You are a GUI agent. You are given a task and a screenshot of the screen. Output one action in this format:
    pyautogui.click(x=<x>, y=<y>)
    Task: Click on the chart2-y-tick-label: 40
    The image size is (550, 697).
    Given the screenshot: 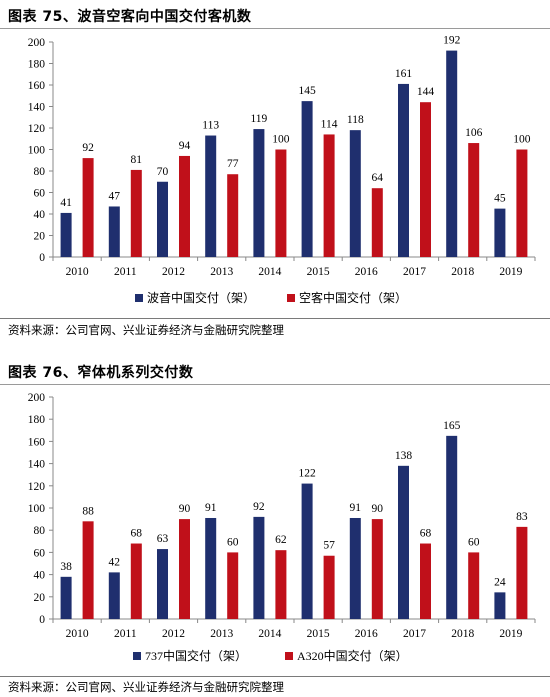 What is the action you would take?
    pyautogui.click(x=40, y=576)
    